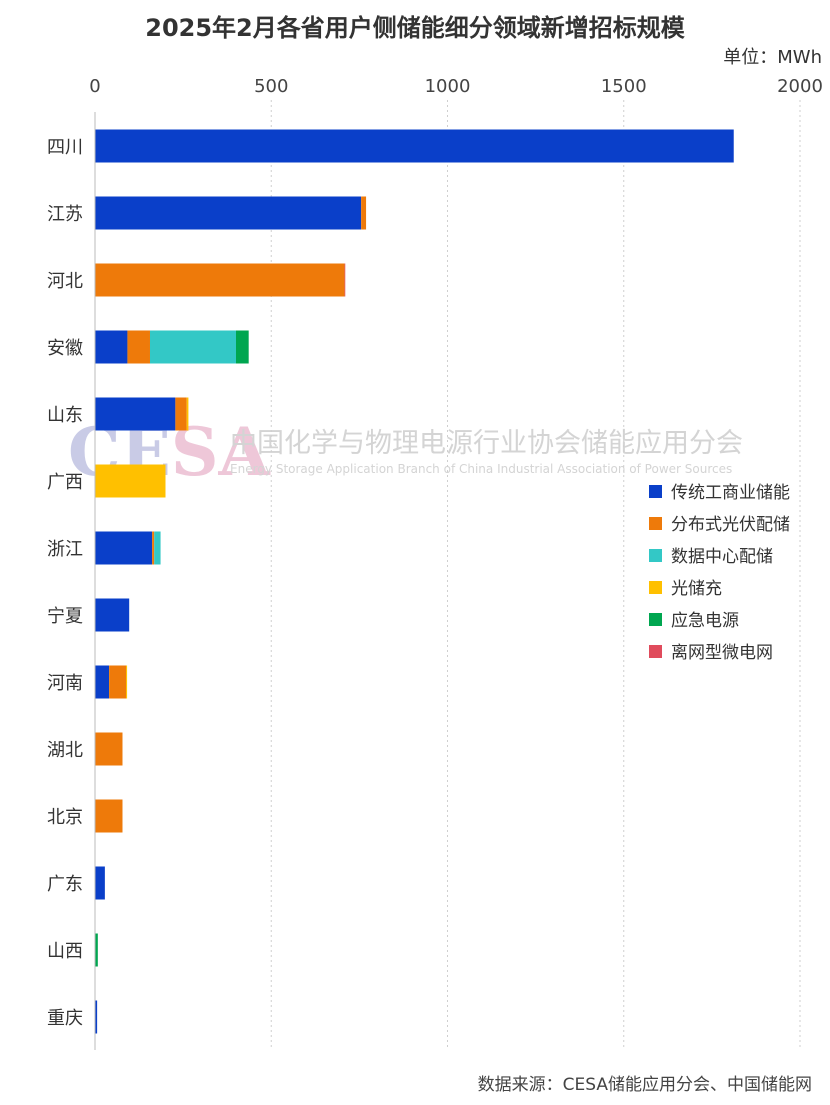 The width and height of the screenshot is (830, 1105). What do you see at coordinates (696, 589) in the screenshot?
I see `legend-label: 光储充` at bounding box center [696, 589].